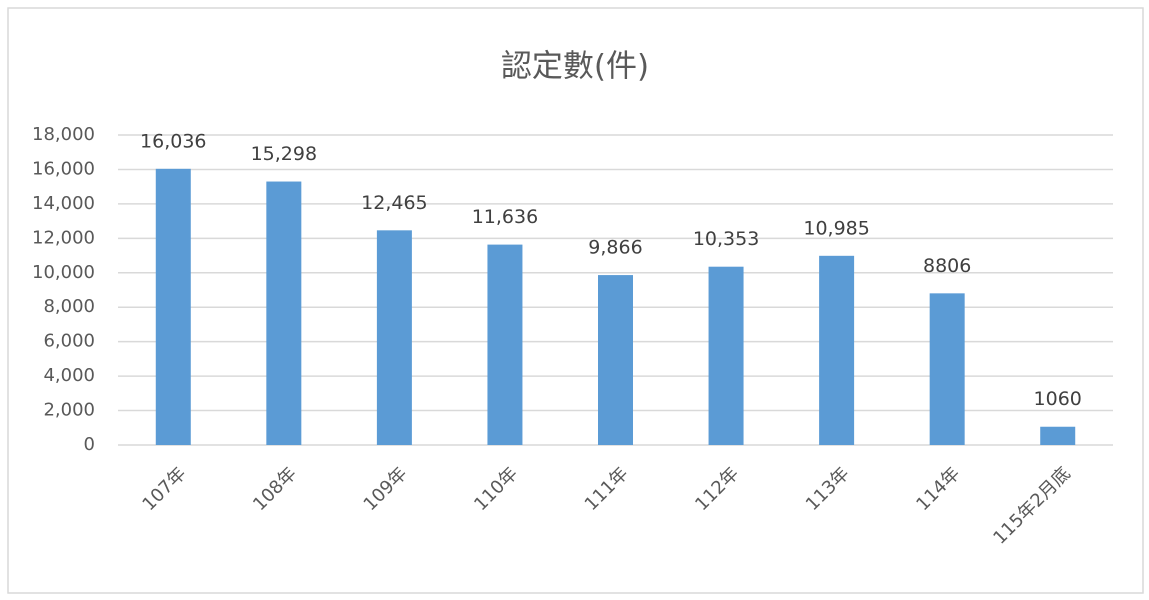 This screenshot has height=600, width=1149. Describe the element at coordinates (947, 266) in the screenshot. I see `data-label: 8806` at that location.